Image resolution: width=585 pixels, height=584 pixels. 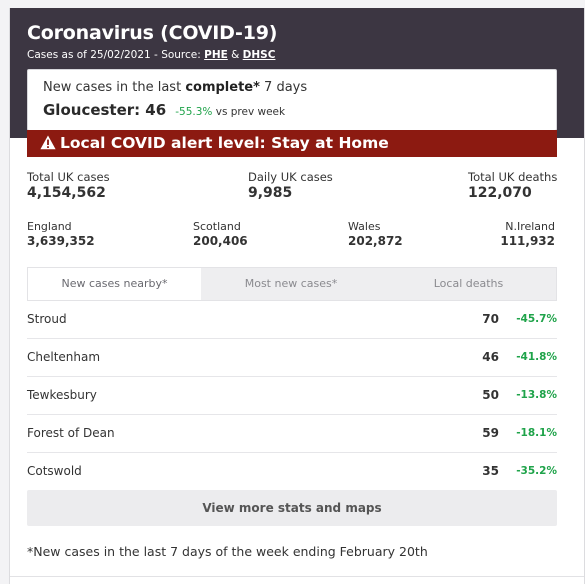 I want to click on stat-value: 9,985, so click(x=270, y=193).